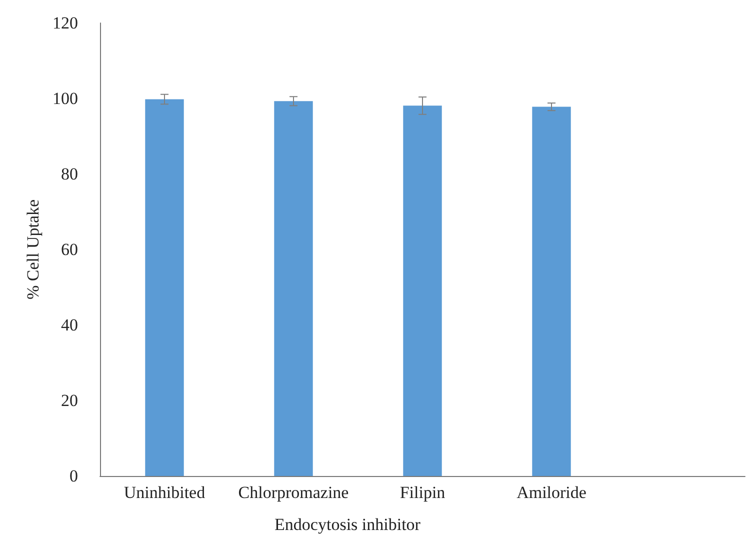 This screenshot has height=550, width=751. I want to click on x-axis-title: Endocytosis inhibitor, so click(347, 524).